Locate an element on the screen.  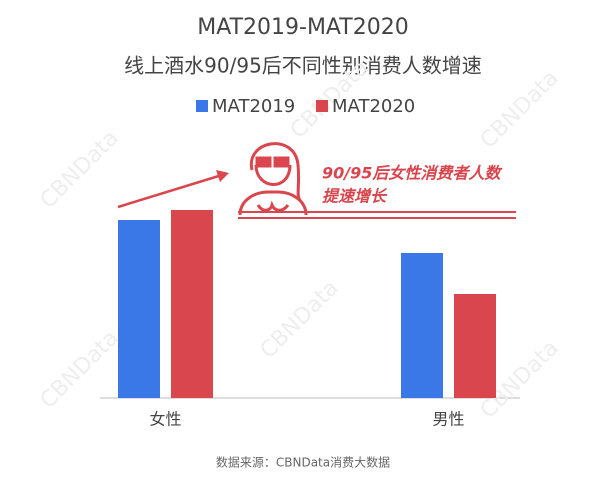
x-tick-label: 女性 is located at coordinates (165, 419).